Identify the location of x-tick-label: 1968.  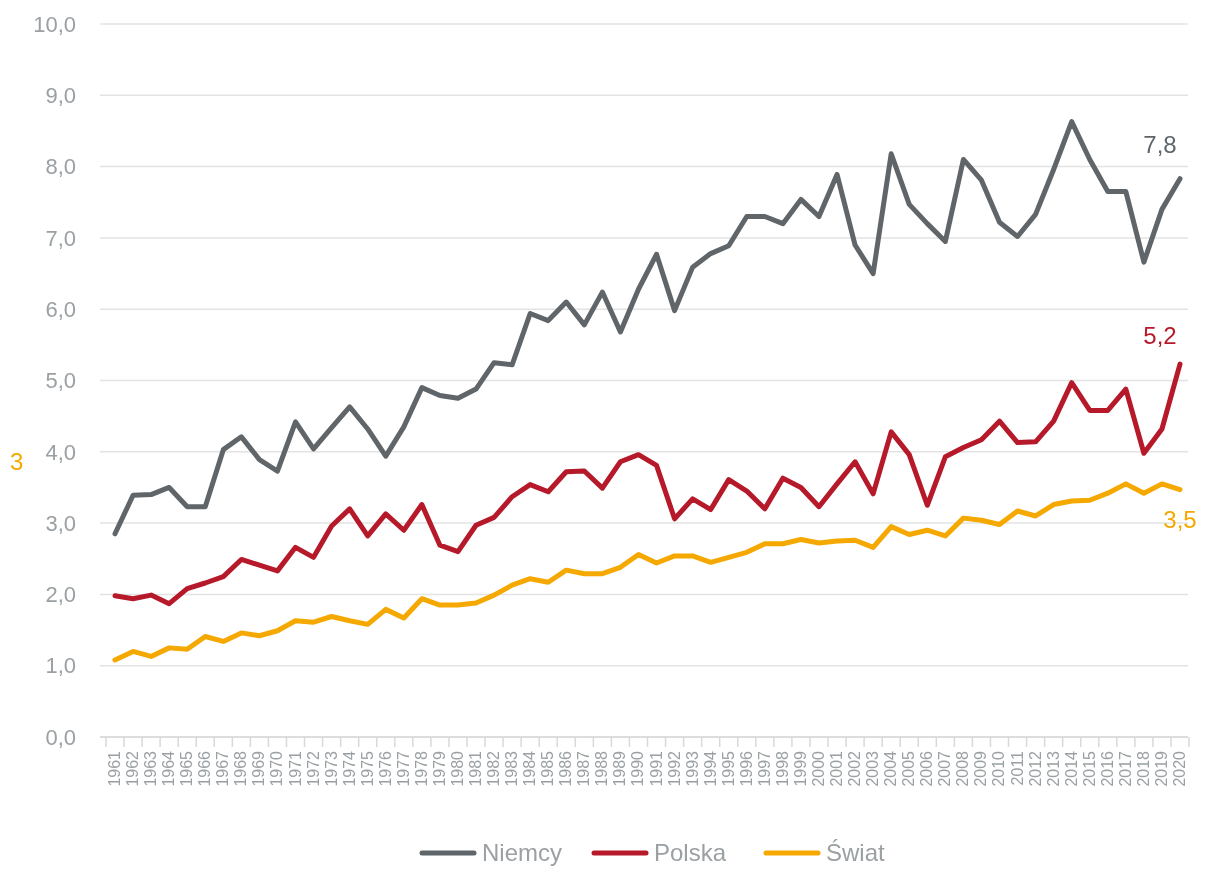
(241, 768).